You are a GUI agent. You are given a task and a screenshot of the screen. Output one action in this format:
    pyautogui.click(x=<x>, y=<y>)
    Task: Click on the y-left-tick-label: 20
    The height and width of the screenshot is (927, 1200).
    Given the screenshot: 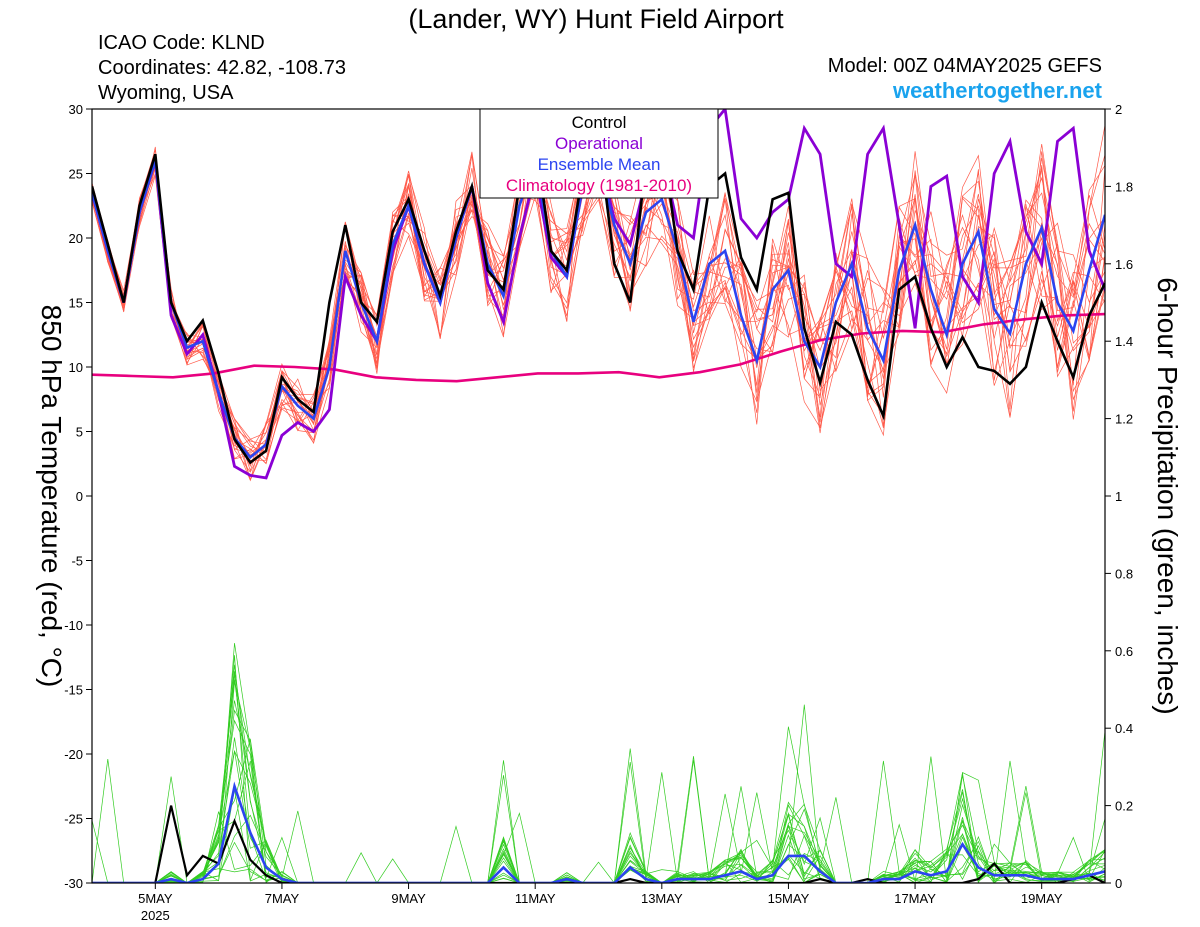 What is the action you would take?
    pyautogui.click(x=76, y=238)
    